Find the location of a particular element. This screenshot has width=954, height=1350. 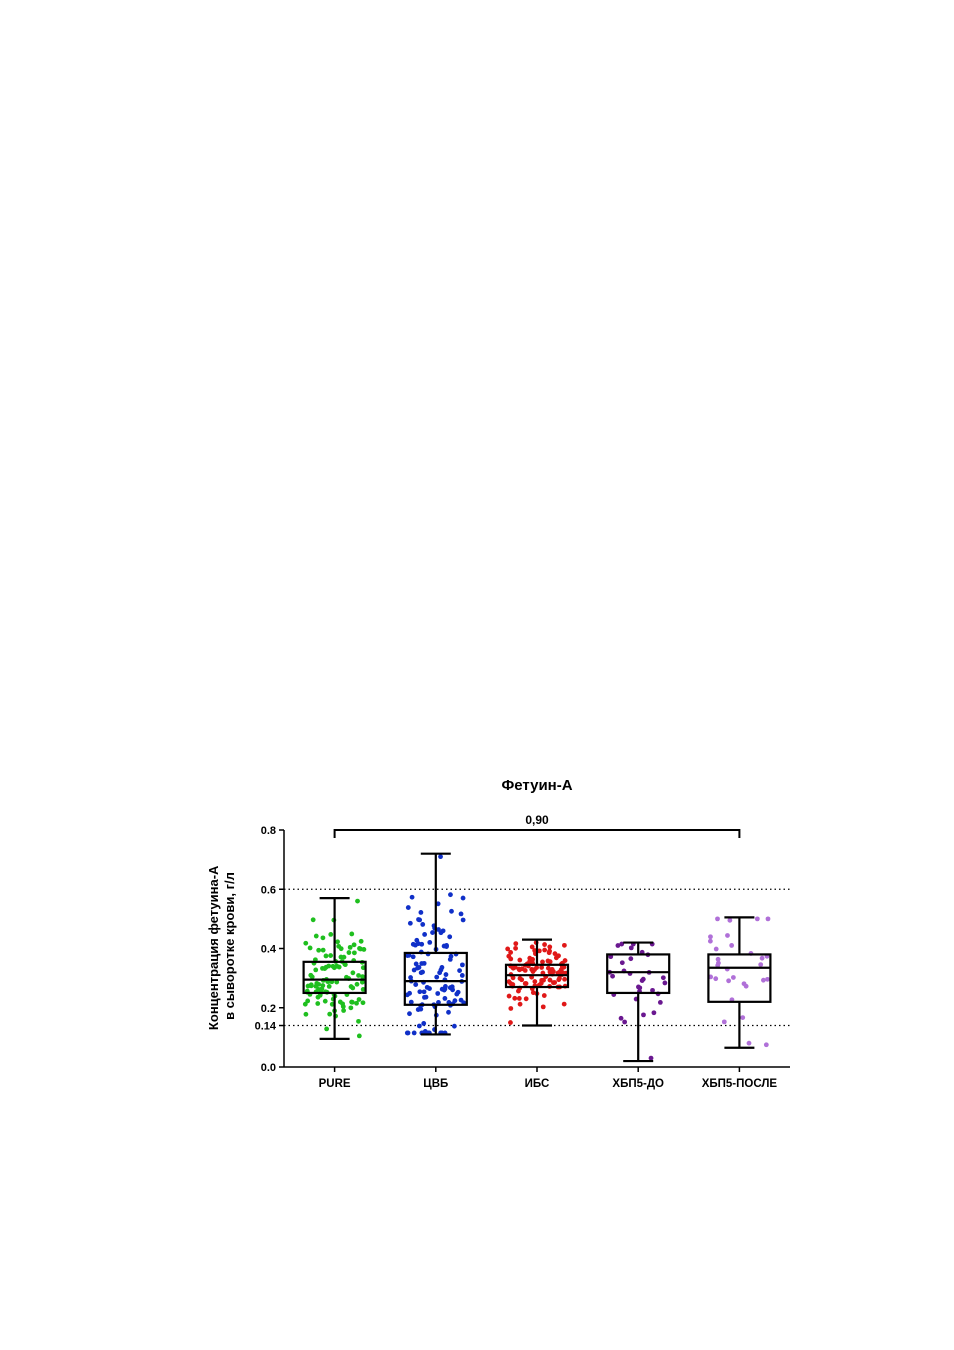

significance-annotations: 0,90 is located at coordinates (537, 825).